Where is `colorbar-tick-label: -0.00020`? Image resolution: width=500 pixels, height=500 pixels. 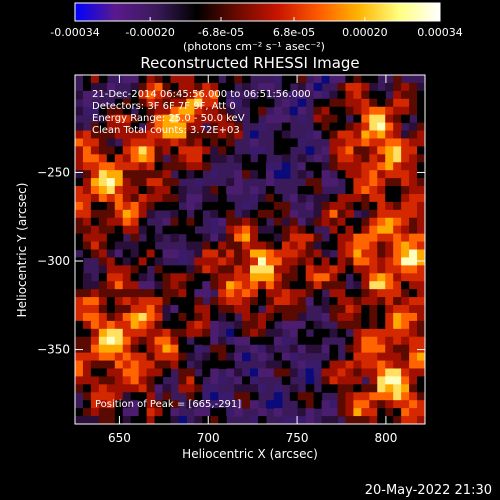 colorbar-tick-label: -0.00020 is located at coordinates (149, 32).